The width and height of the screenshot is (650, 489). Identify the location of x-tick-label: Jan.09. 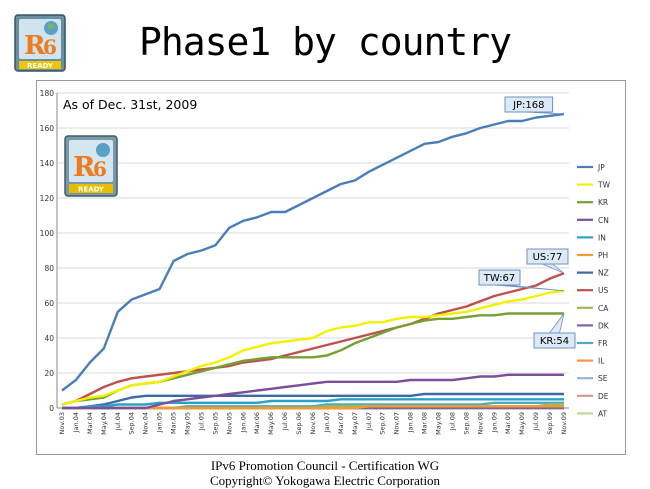
(494, 422).